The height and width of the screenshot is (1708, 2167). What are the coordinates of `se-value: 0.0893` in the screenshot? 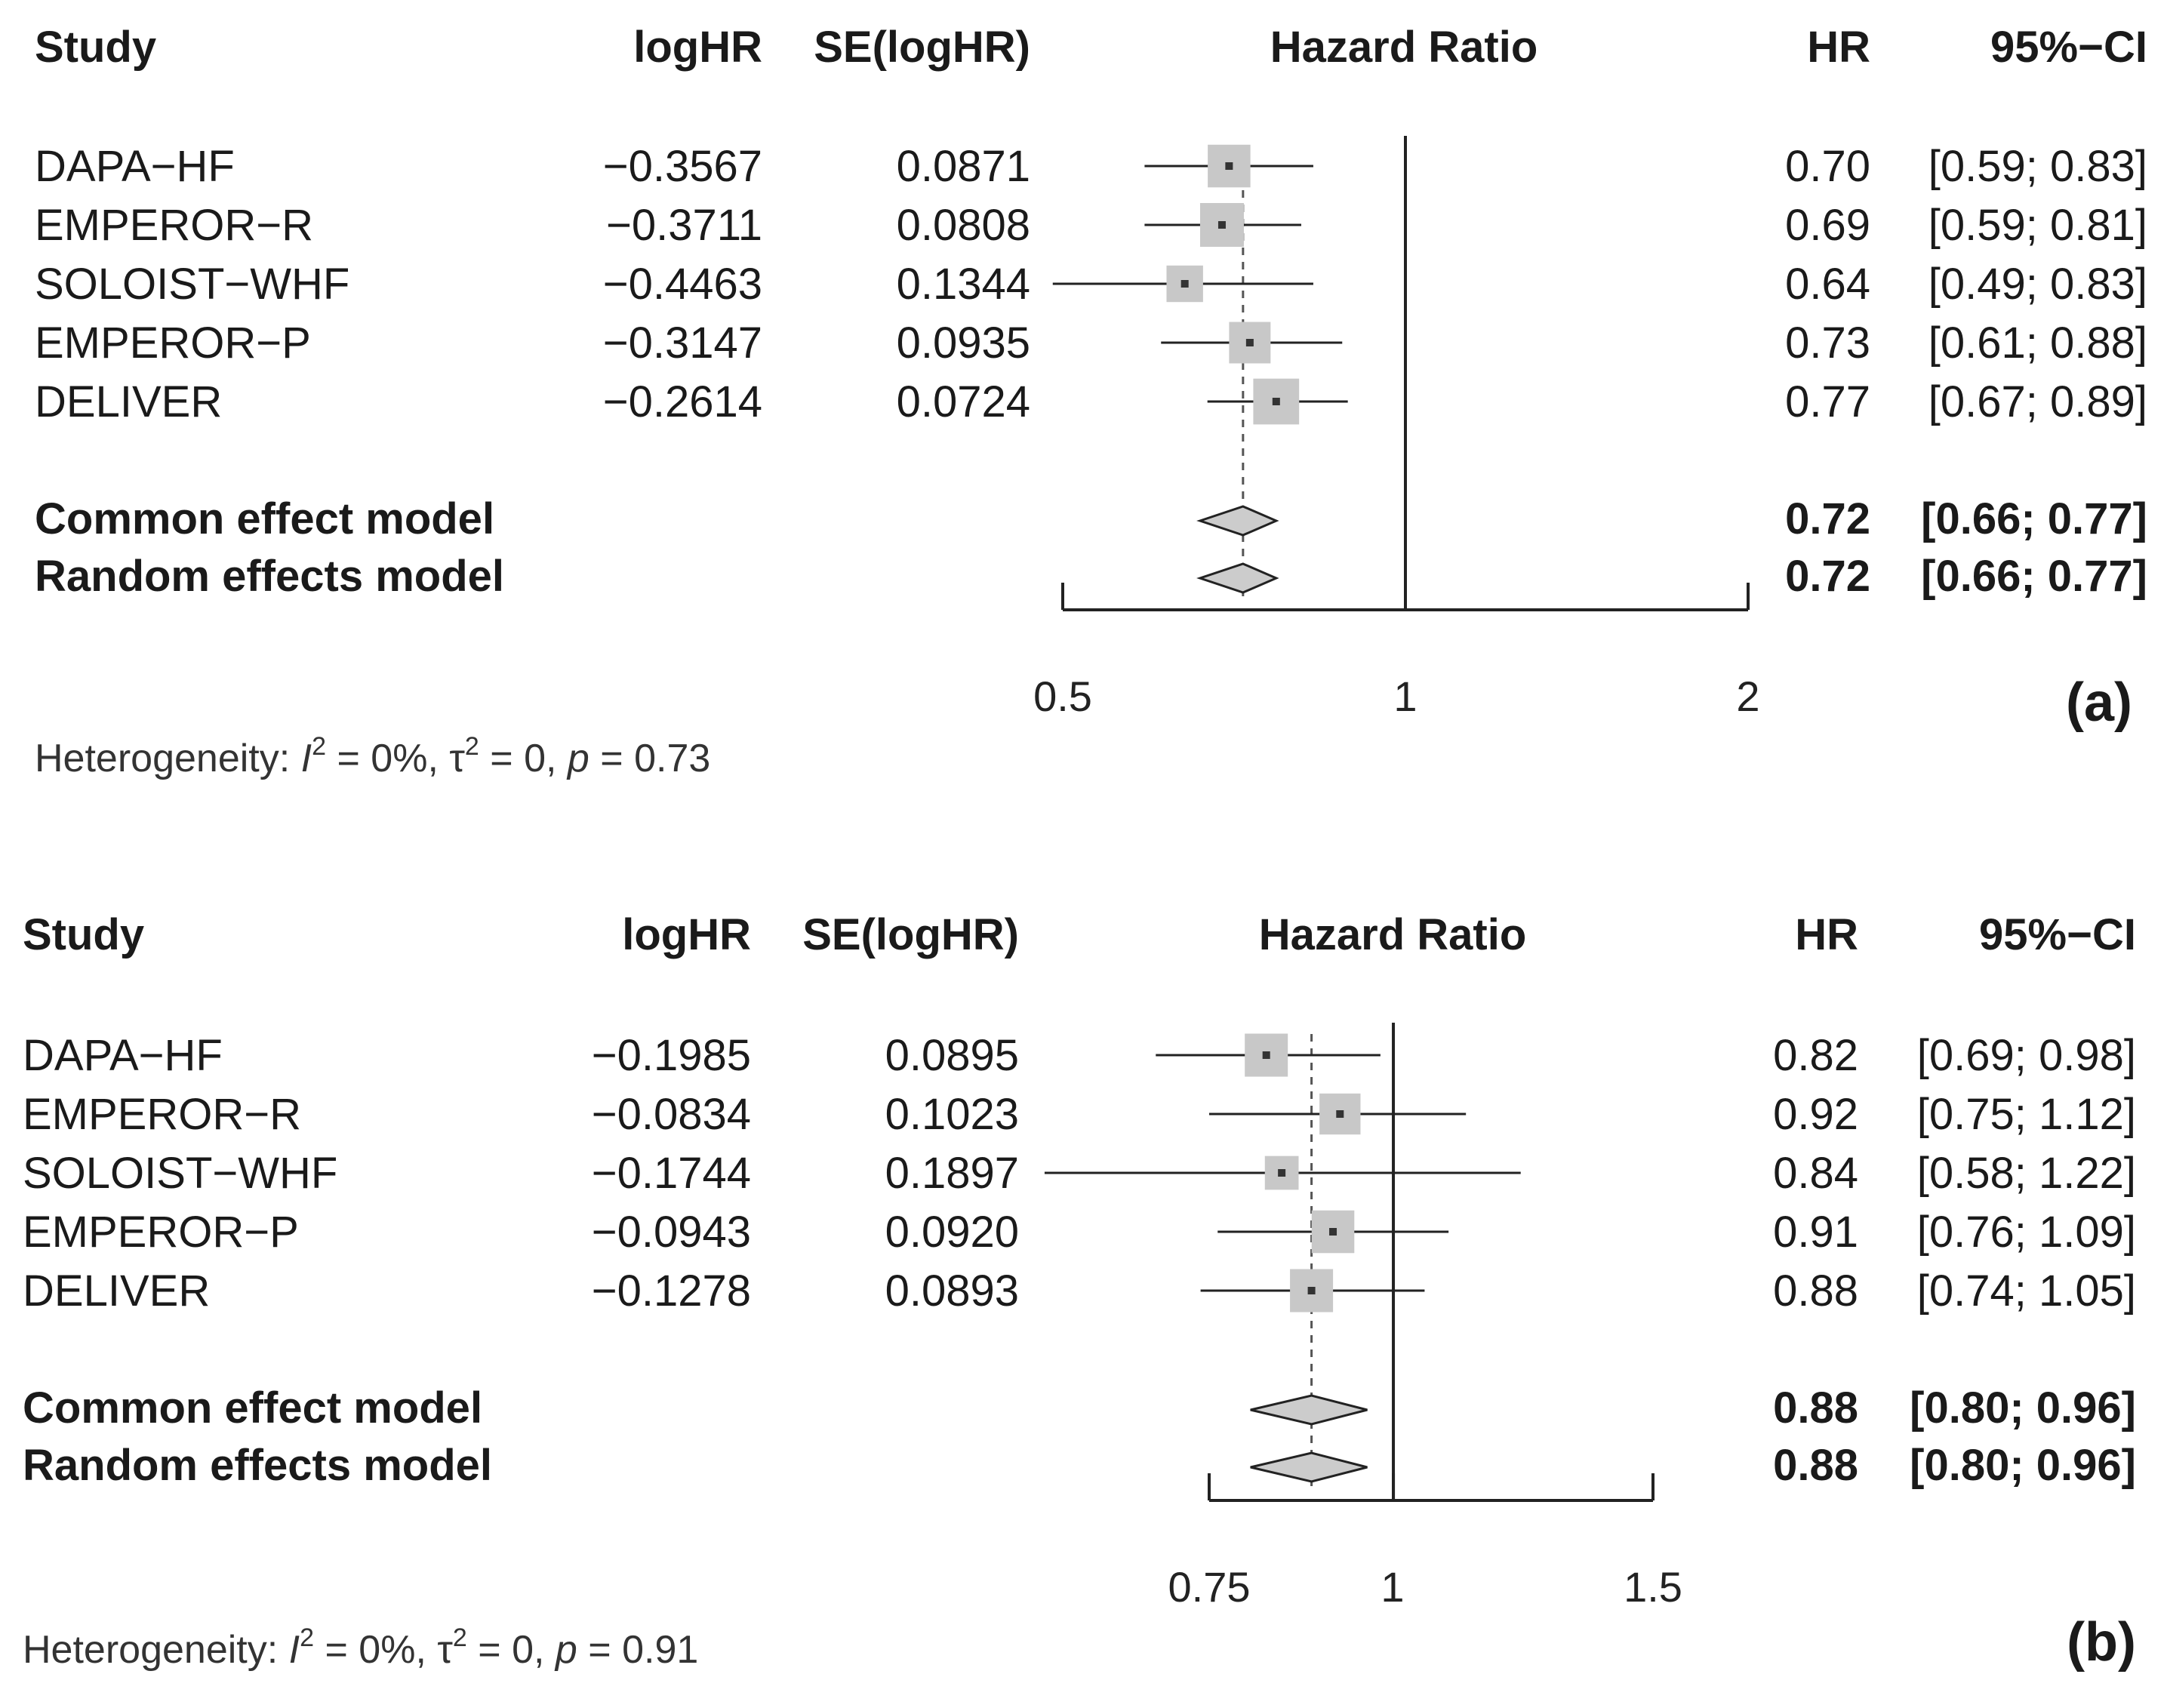 It's located at (952, 1291).